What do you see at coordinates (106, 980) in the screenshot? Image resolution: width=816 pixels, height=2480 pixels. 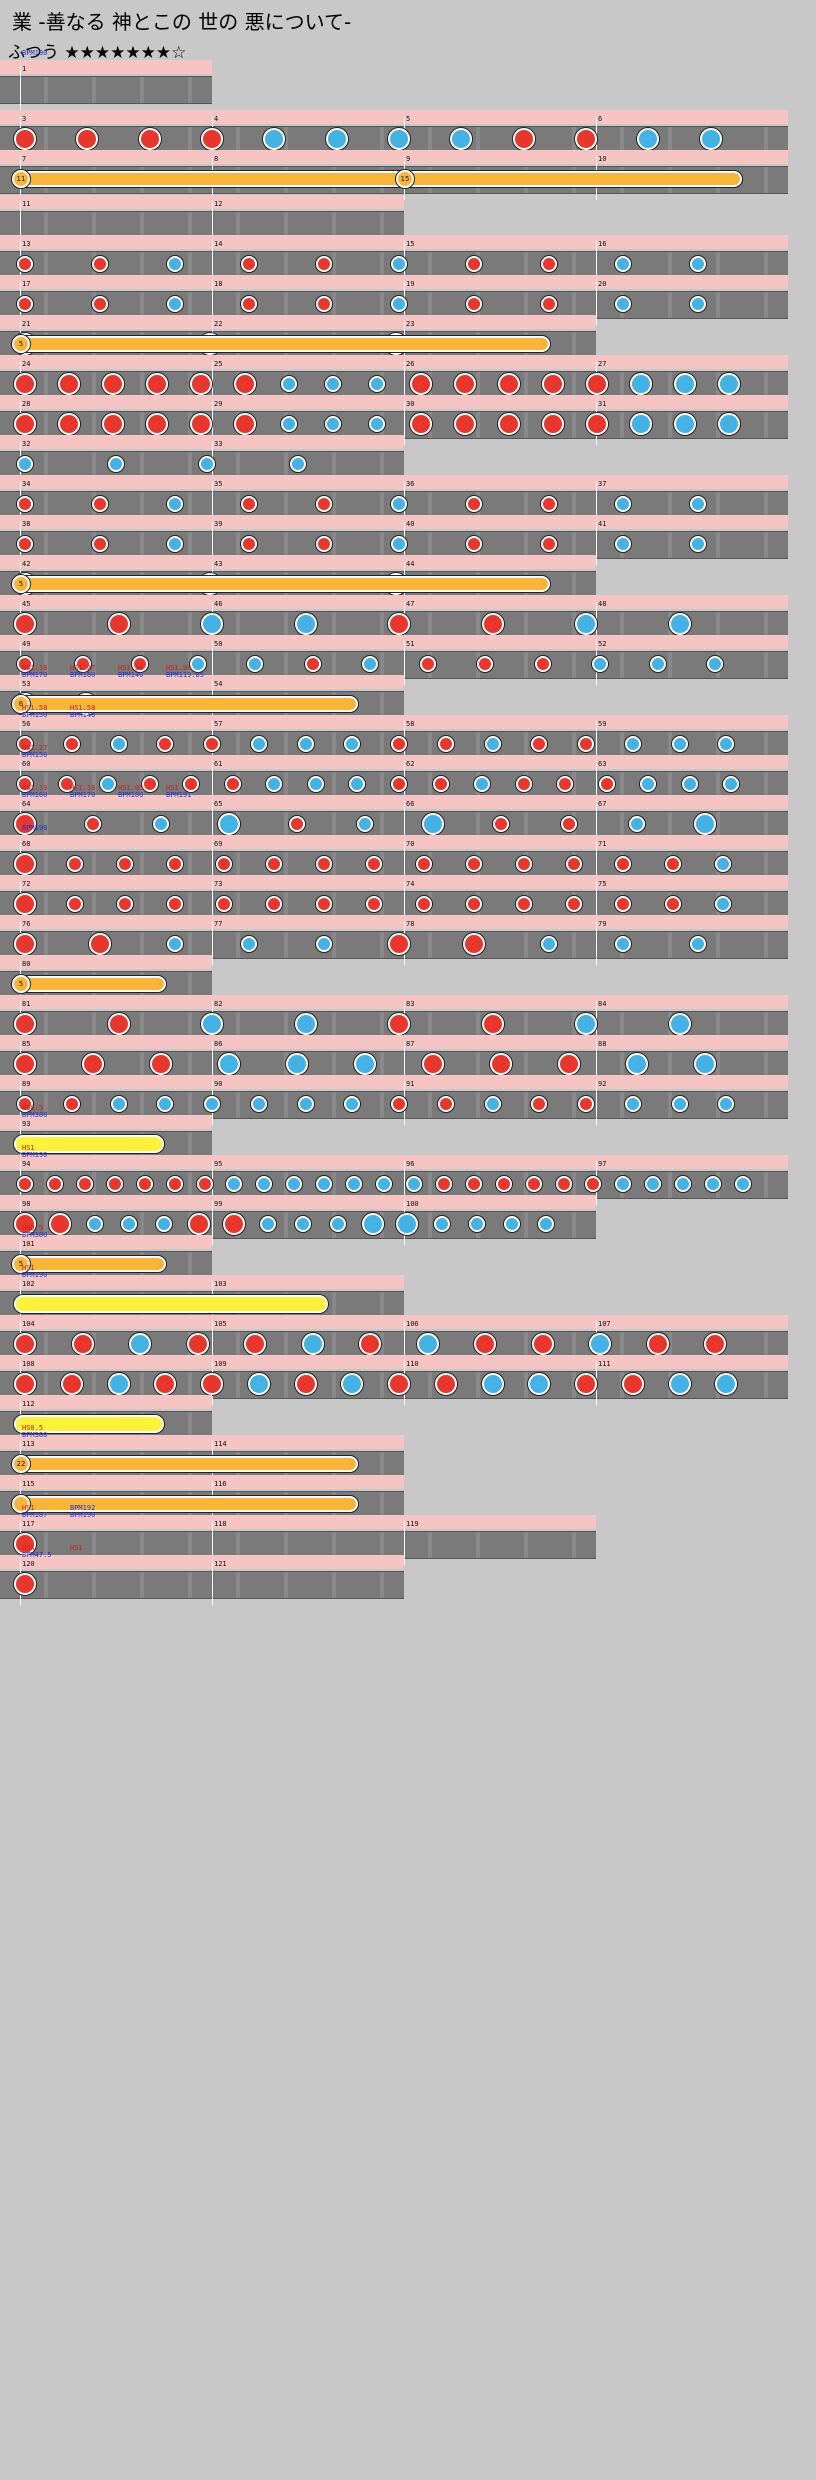 I see `chart-row: 80 5` at bounding box center [106, 980].